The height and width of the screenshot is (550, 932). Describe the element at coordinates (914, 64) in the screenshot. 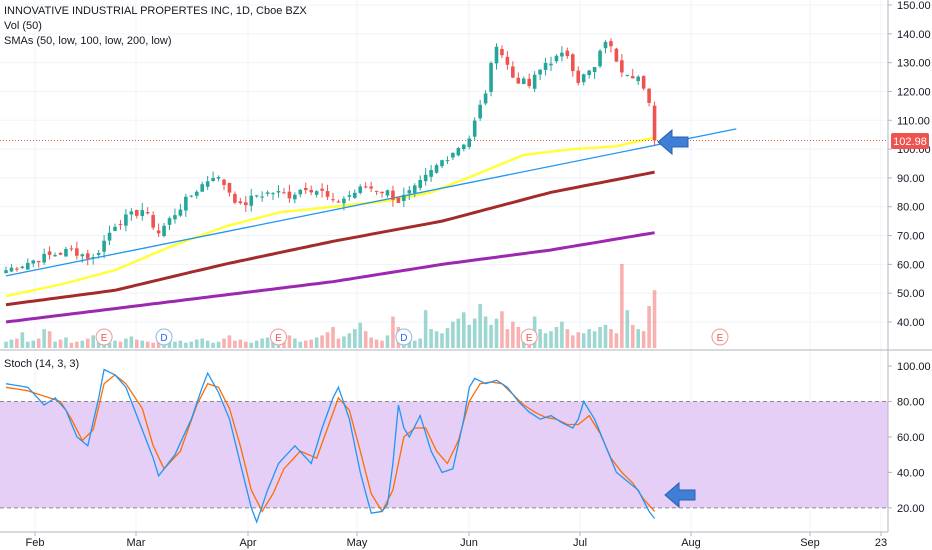

I see `price-tick-label: 130.00` at that location.